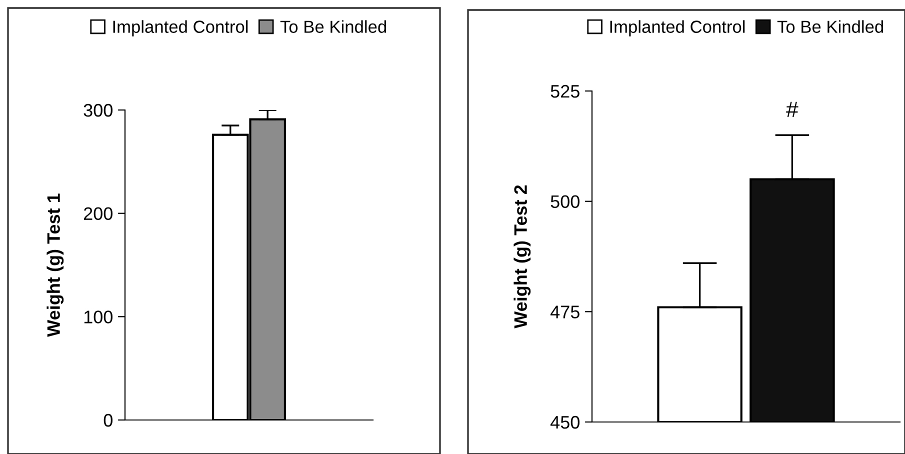  I want to click on y-tick-label: 500, so click(565, 201).